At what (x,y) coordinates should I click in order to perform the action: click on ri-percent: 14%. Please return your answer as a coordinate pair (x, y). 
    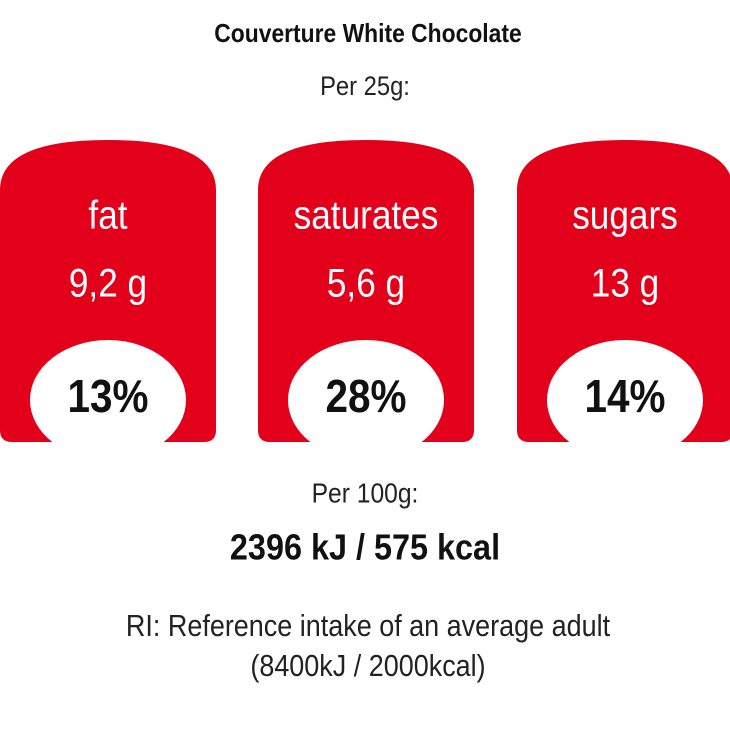
    Looking at the image, I should click on (624, 397).